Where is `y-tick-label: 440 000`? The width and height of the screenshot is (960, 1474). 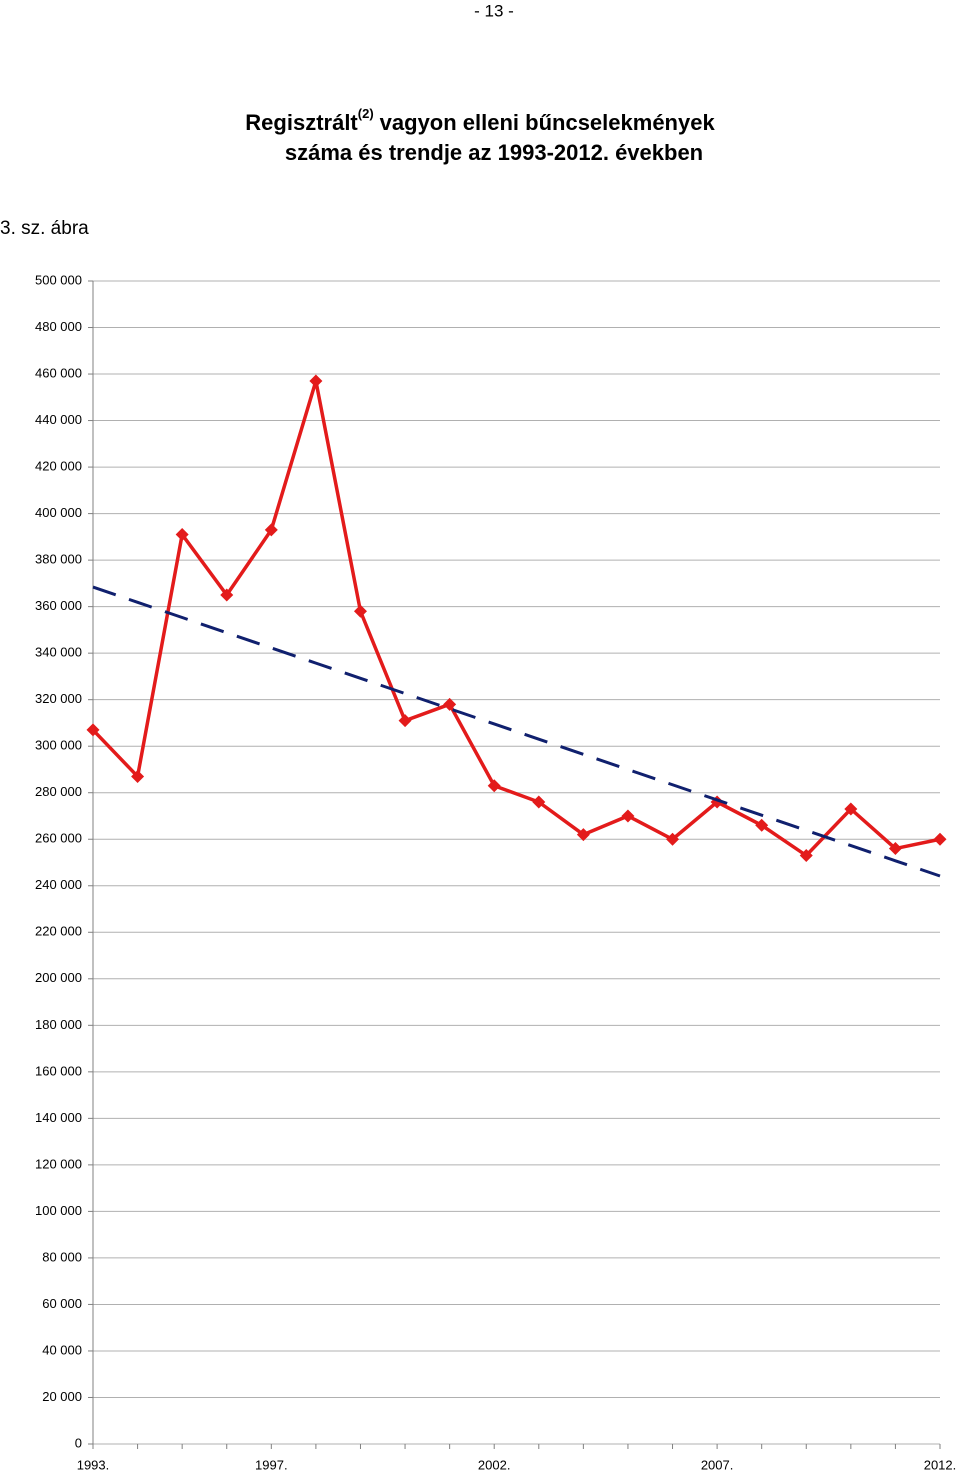 y-tick-label: 440 000 is located at coordinates (58, 419).